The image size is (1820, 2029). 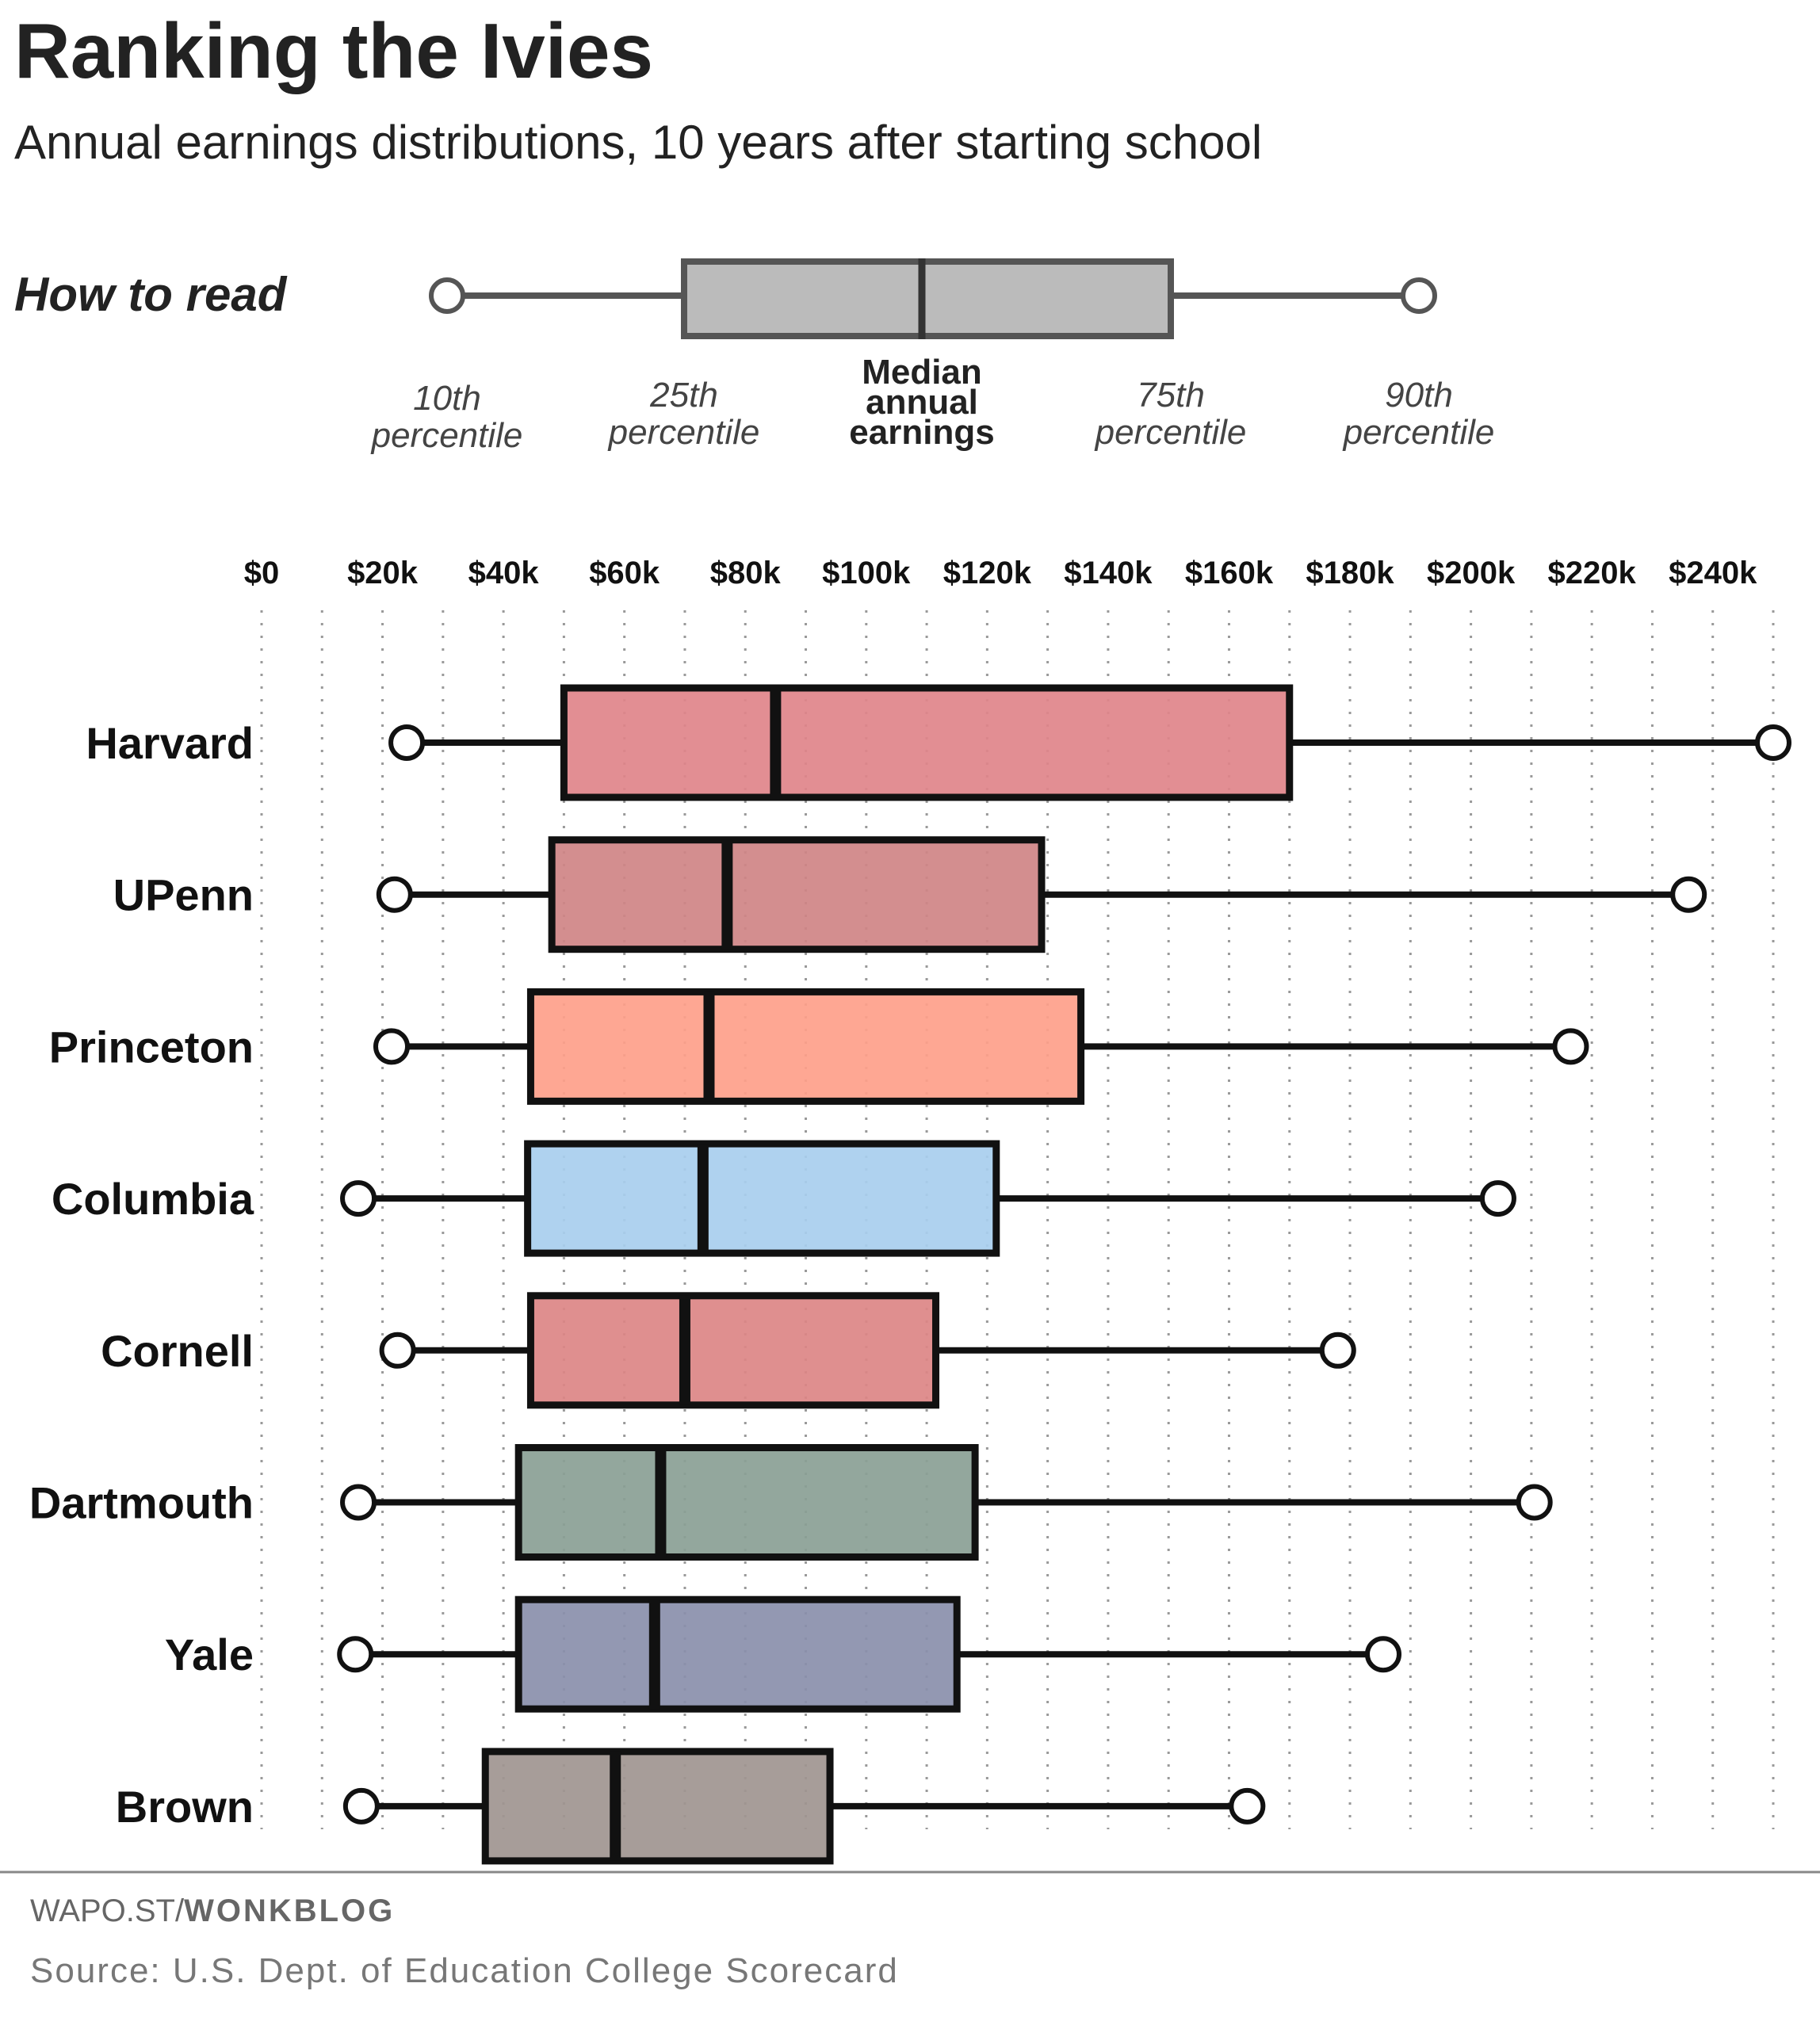 I want to click on legend-p25-line1: 25th, so click(x=683, y=395).